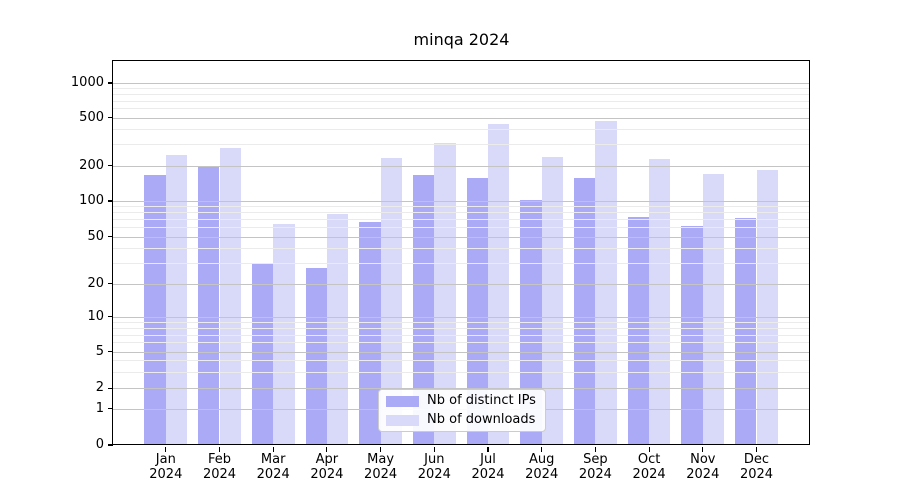  Describe the element at coordinates (703, 467) in the screenshot. I see `x-tick-label: Nov 2024` at that location.